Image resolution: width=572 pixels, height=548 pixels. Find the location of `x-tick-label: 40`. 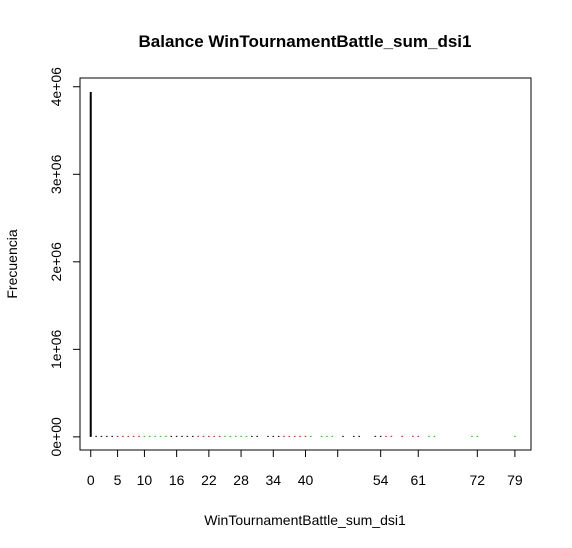

x-tick-label: 40 is located at coordinates (306, 480).